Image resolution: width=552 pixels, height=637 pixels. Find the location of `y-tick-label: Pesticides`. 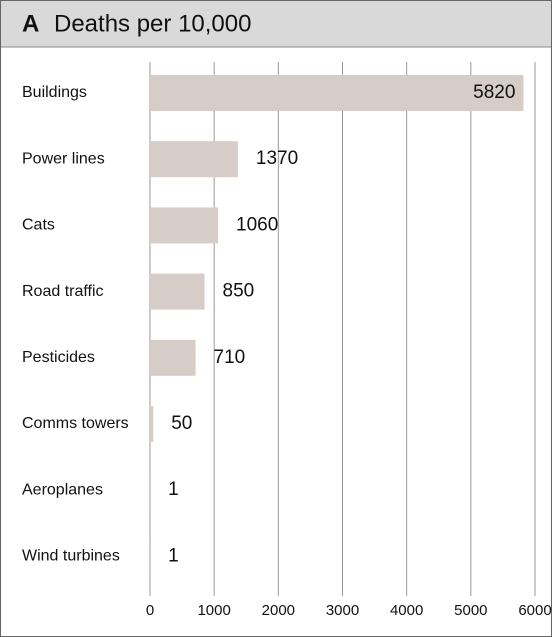

y-tick-label: Pesticides is located at coordinates (58, 357).